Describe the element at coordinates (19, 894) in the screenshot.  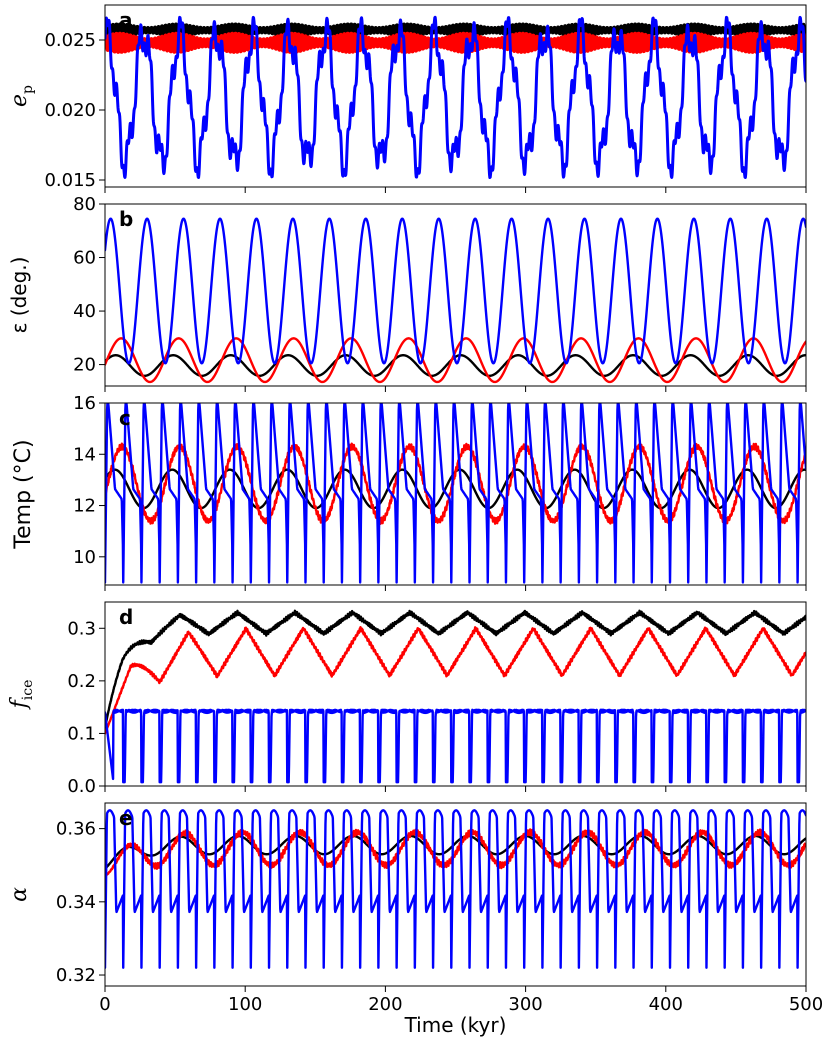
I see `y-axis-label: α` at that location.